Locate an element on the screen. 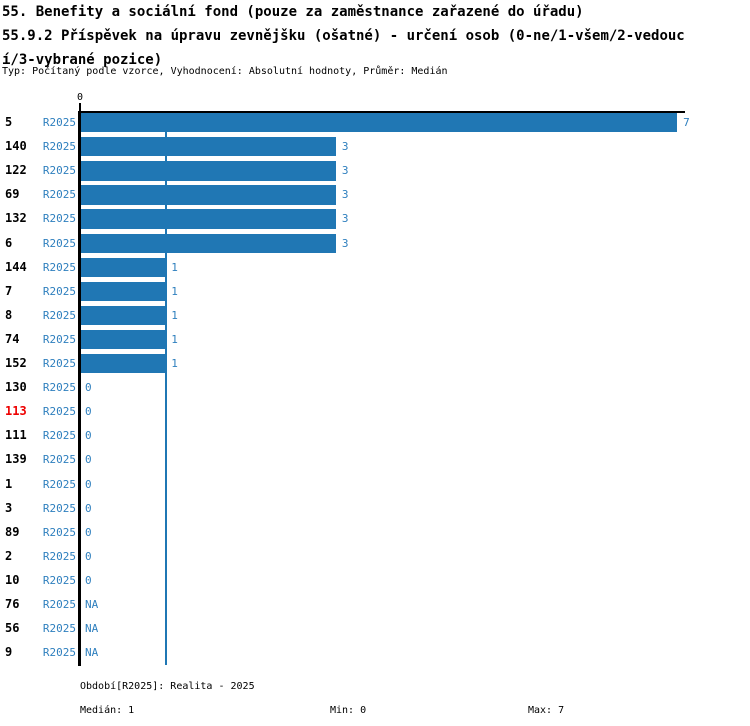 This screenshot has height=726, width=750. x-axis-tick-mark is located at coordinates (80, 107).